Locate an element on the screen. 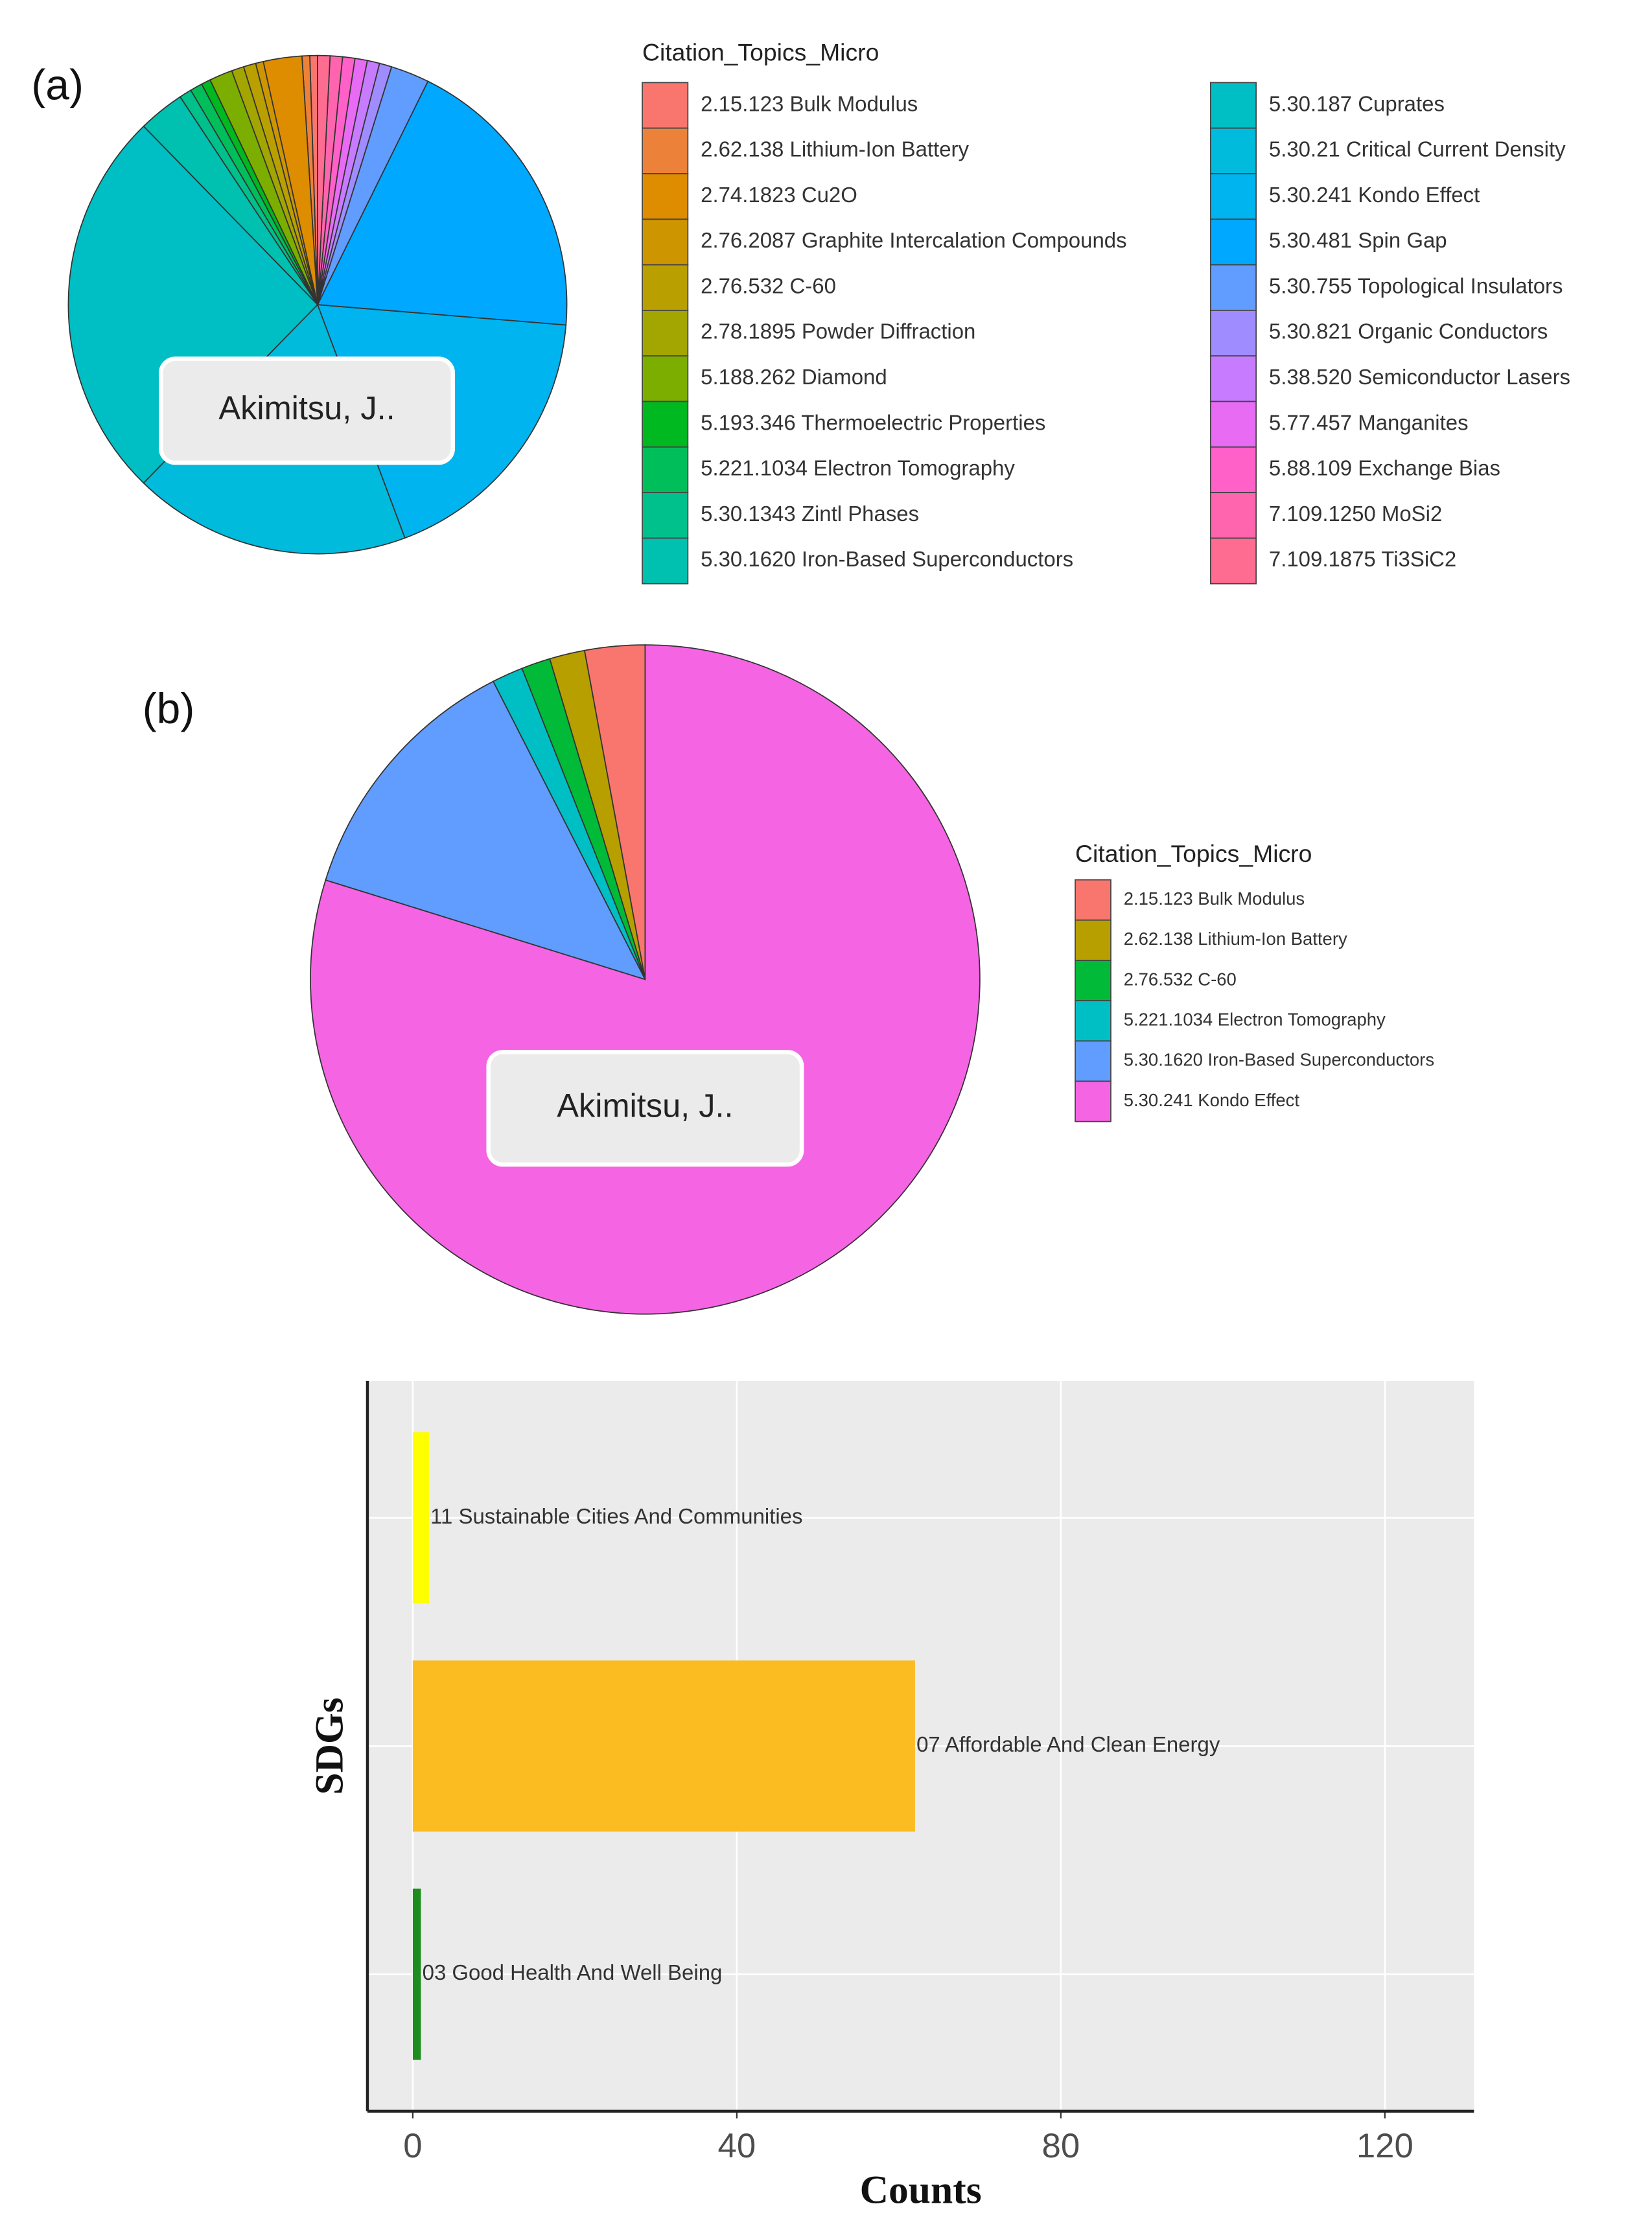  legend-label: 5.38.520 Semiconductor Lasers is located at coordinates (1419, 377).